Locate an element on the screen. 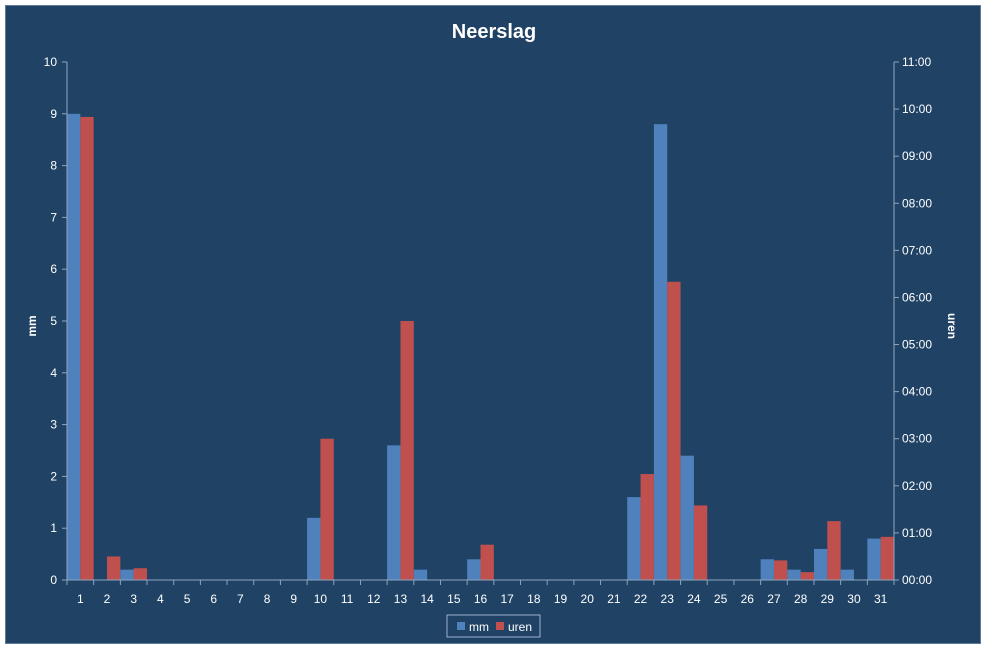  x-tick-label: 20 is located at coordinates (588, 599).